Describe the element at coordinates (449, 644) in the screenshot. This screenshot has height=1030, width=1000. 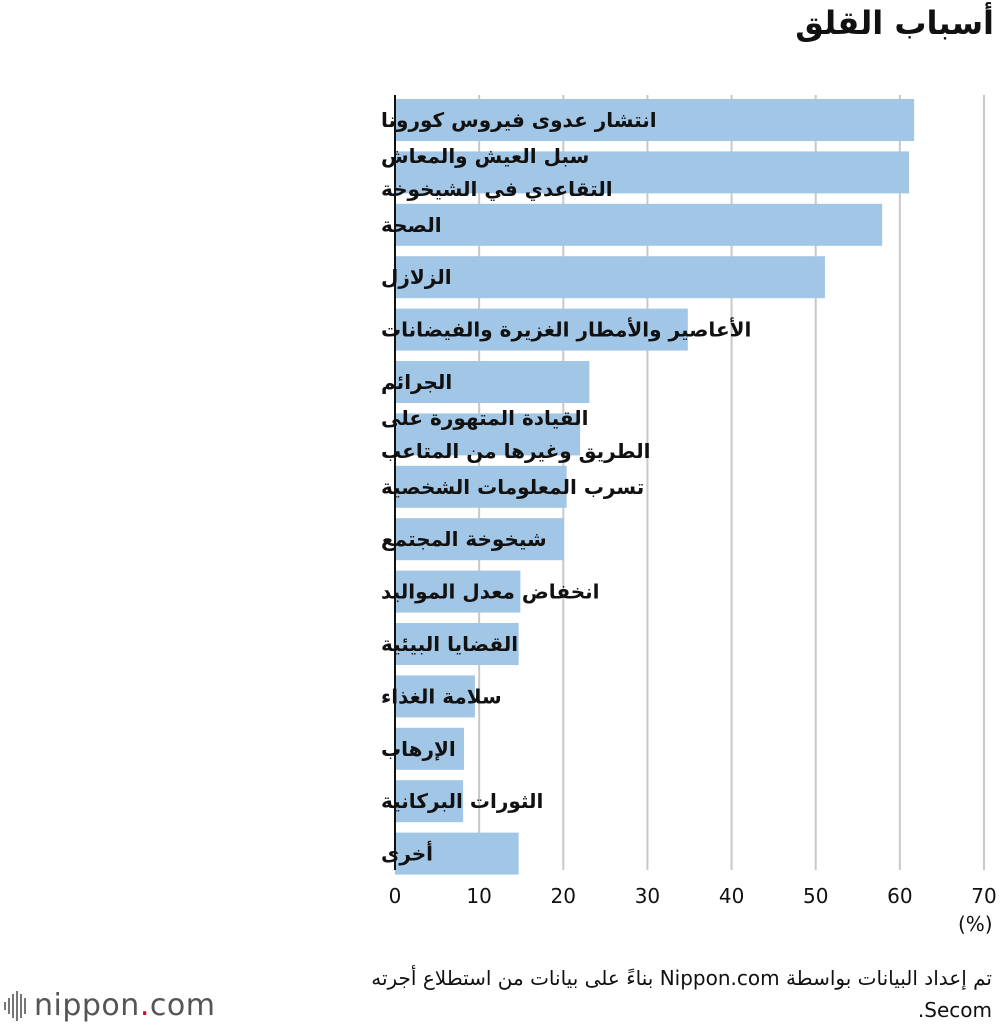
I see `category-label: القضايا البيئية` at that location.